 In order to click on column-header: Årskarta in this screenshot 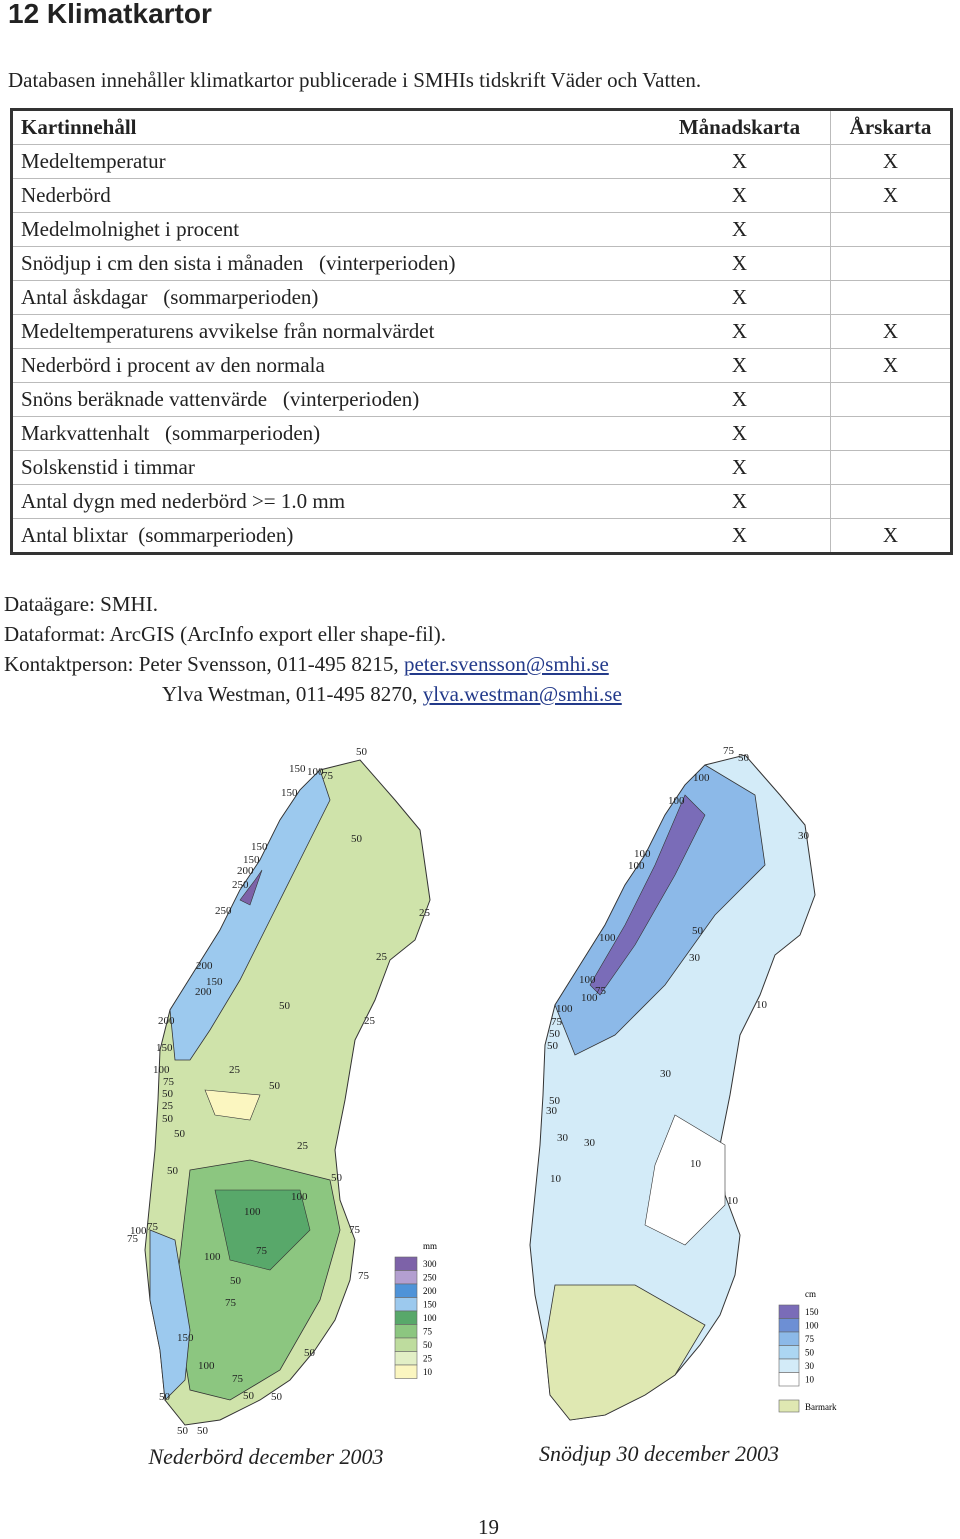, I will do `click(891, 127)`.